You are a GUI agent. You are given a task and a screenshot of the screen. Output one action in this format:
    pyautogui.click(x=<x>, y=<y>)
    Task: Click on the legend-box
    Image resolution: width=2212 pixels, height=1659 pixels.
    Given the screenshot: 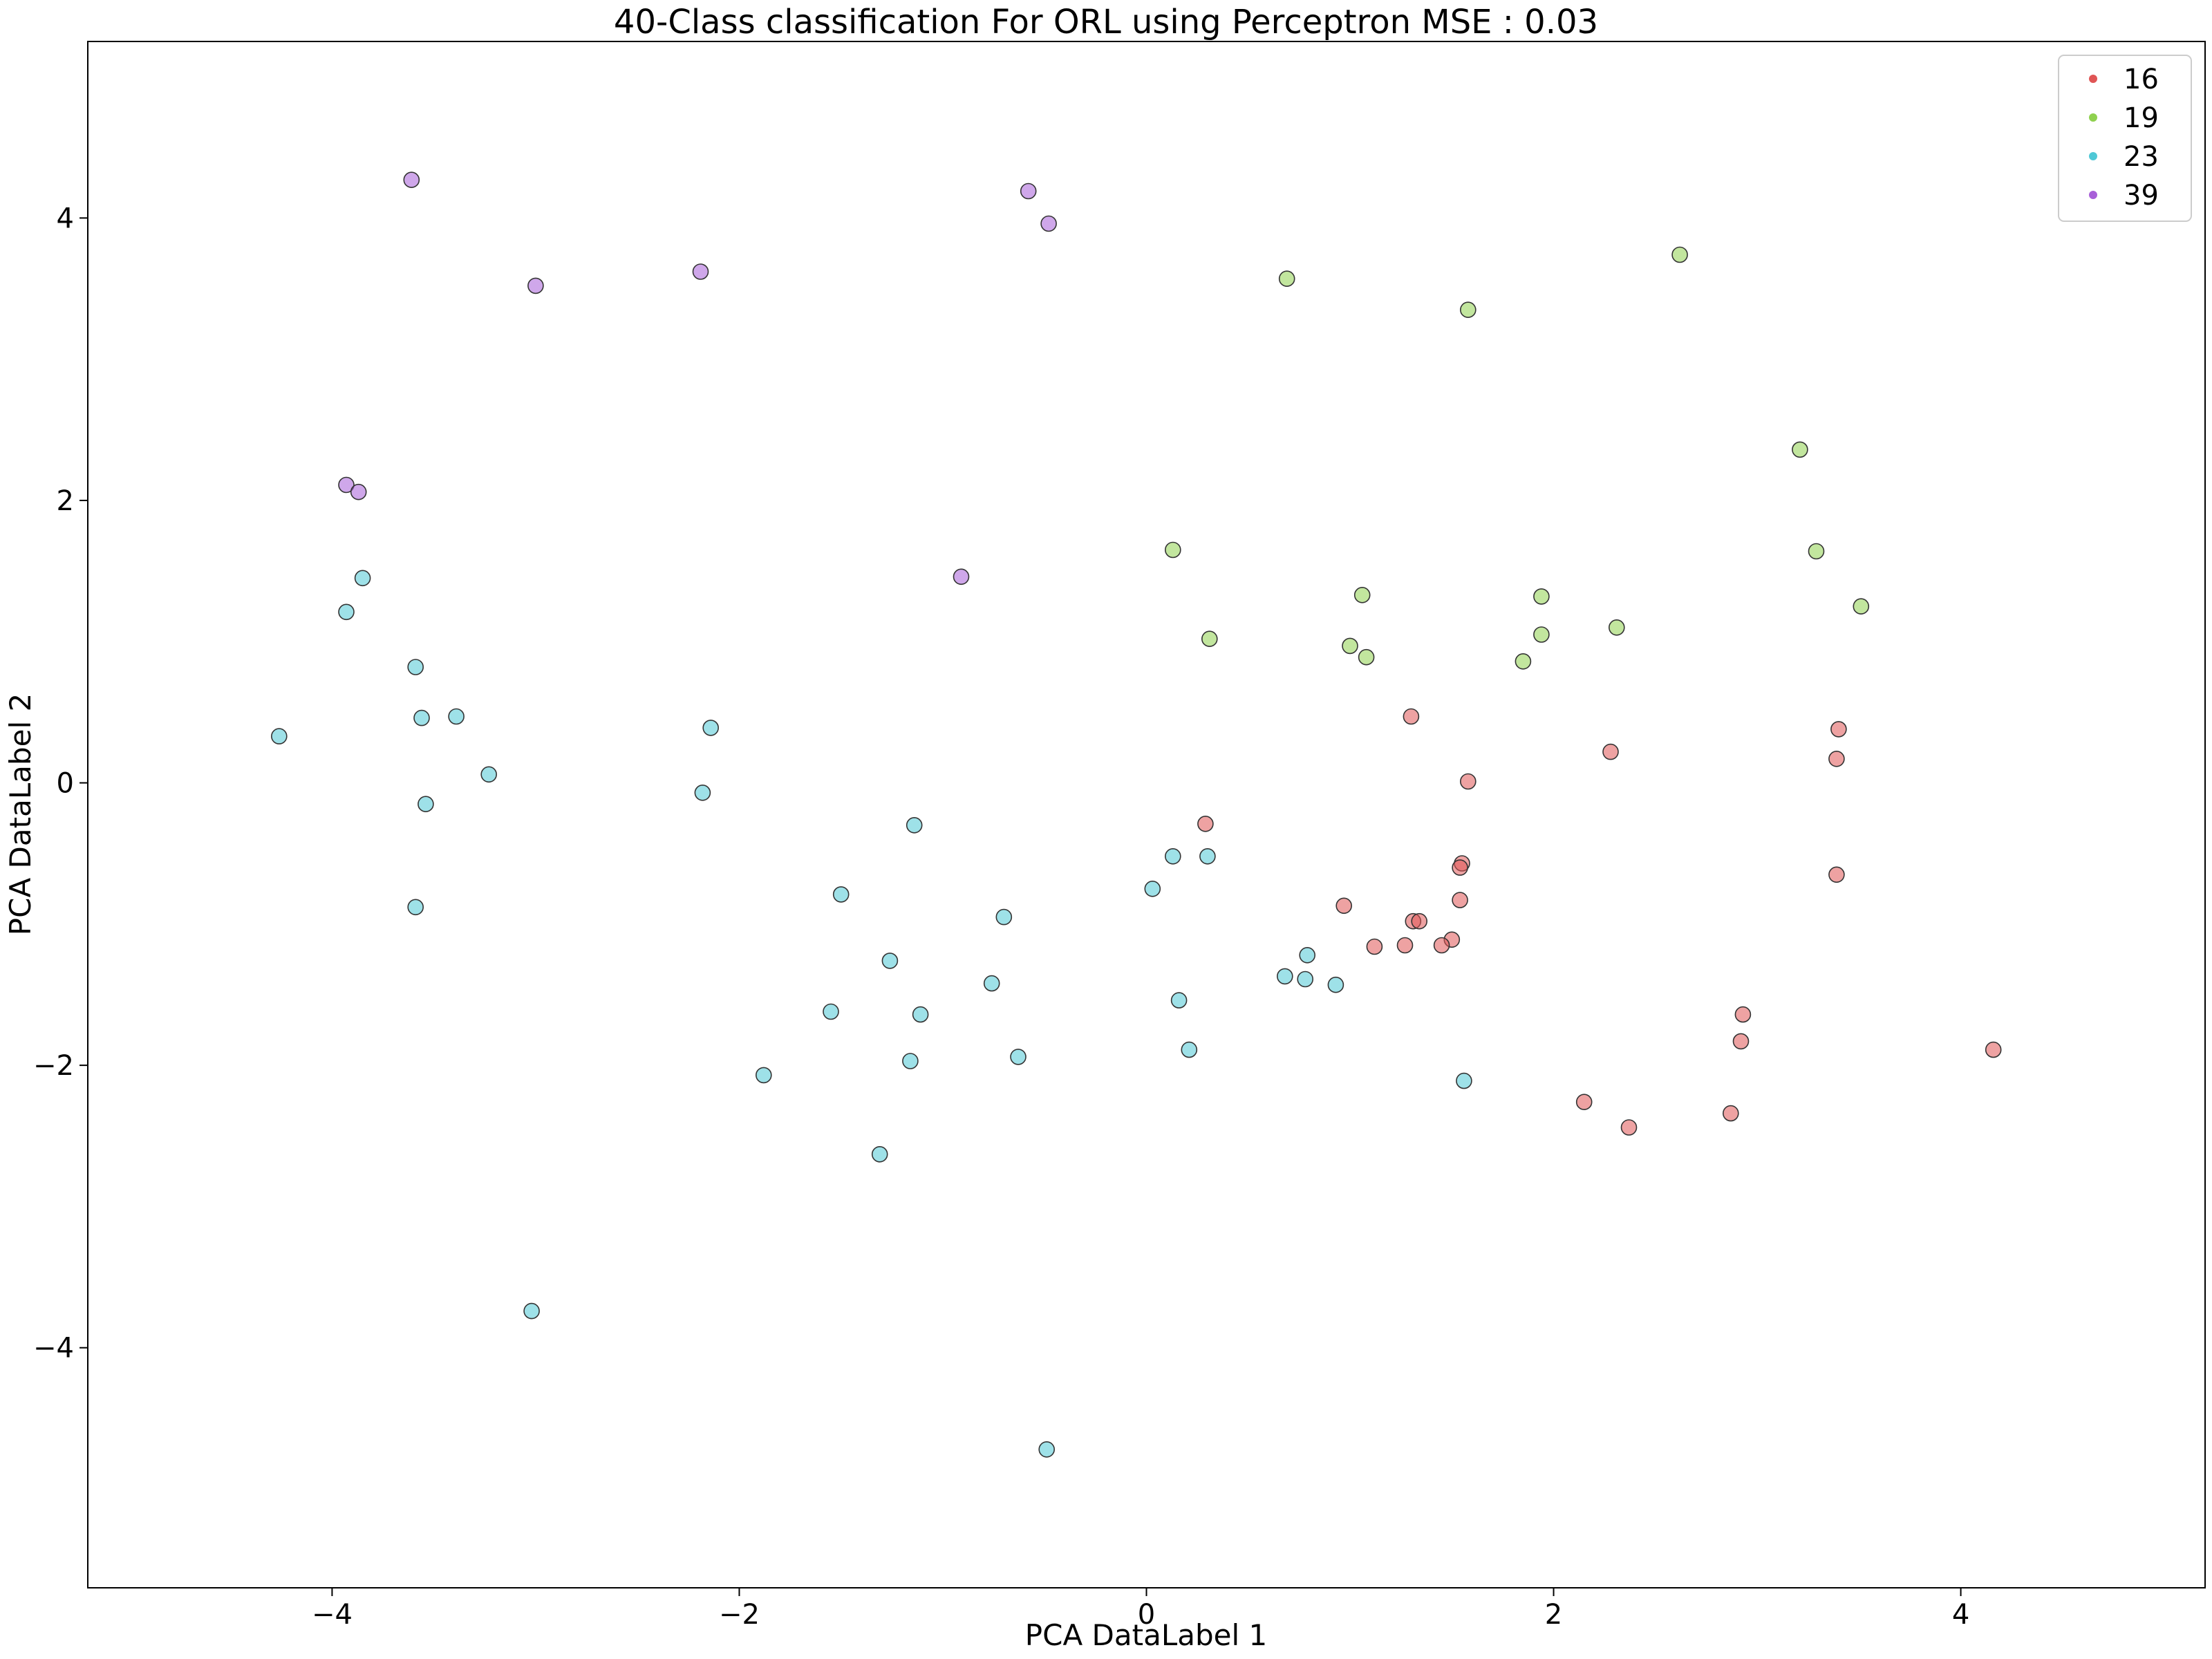 What is the action you would take?
    pyautogui.click(x=2125, y=138)
    